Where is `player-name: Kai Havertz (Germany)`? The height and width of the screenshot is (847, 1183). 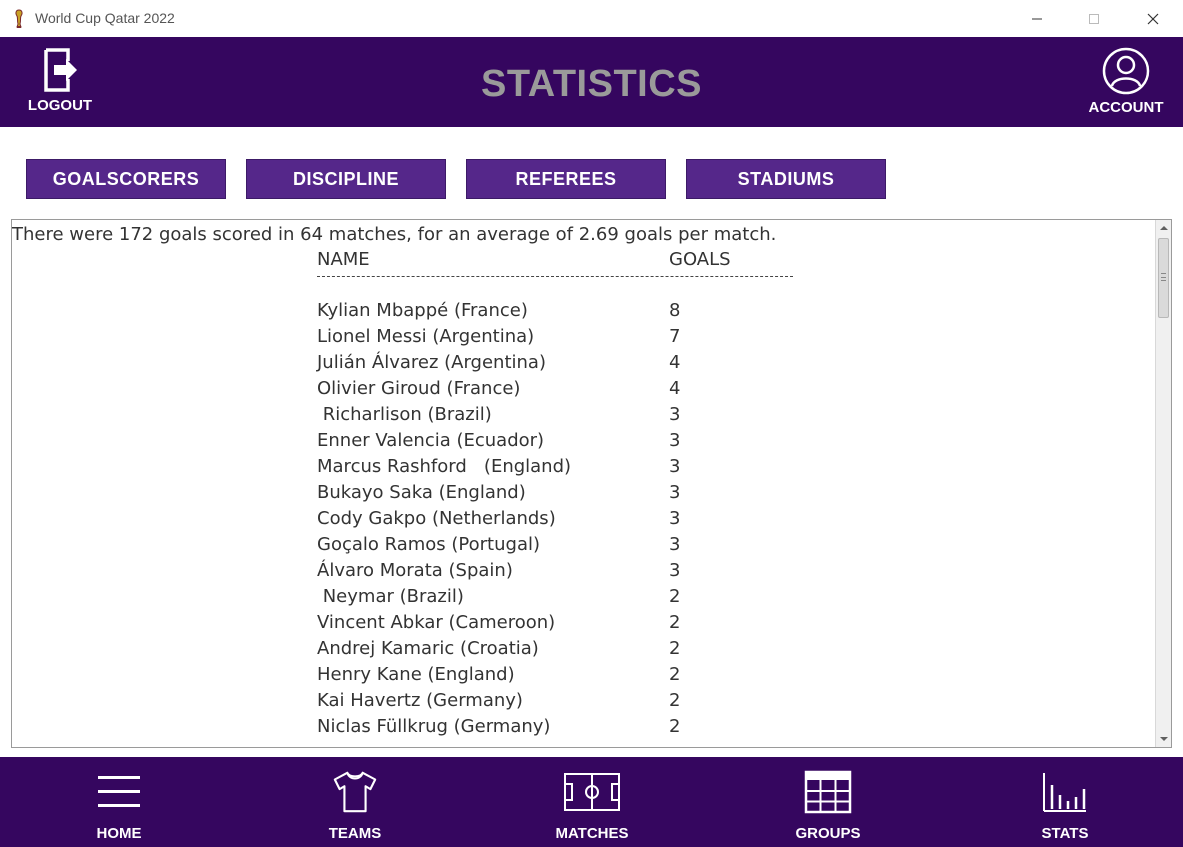 player-name: Kai Havertz (Germany) is located at coordinates (420, 700).